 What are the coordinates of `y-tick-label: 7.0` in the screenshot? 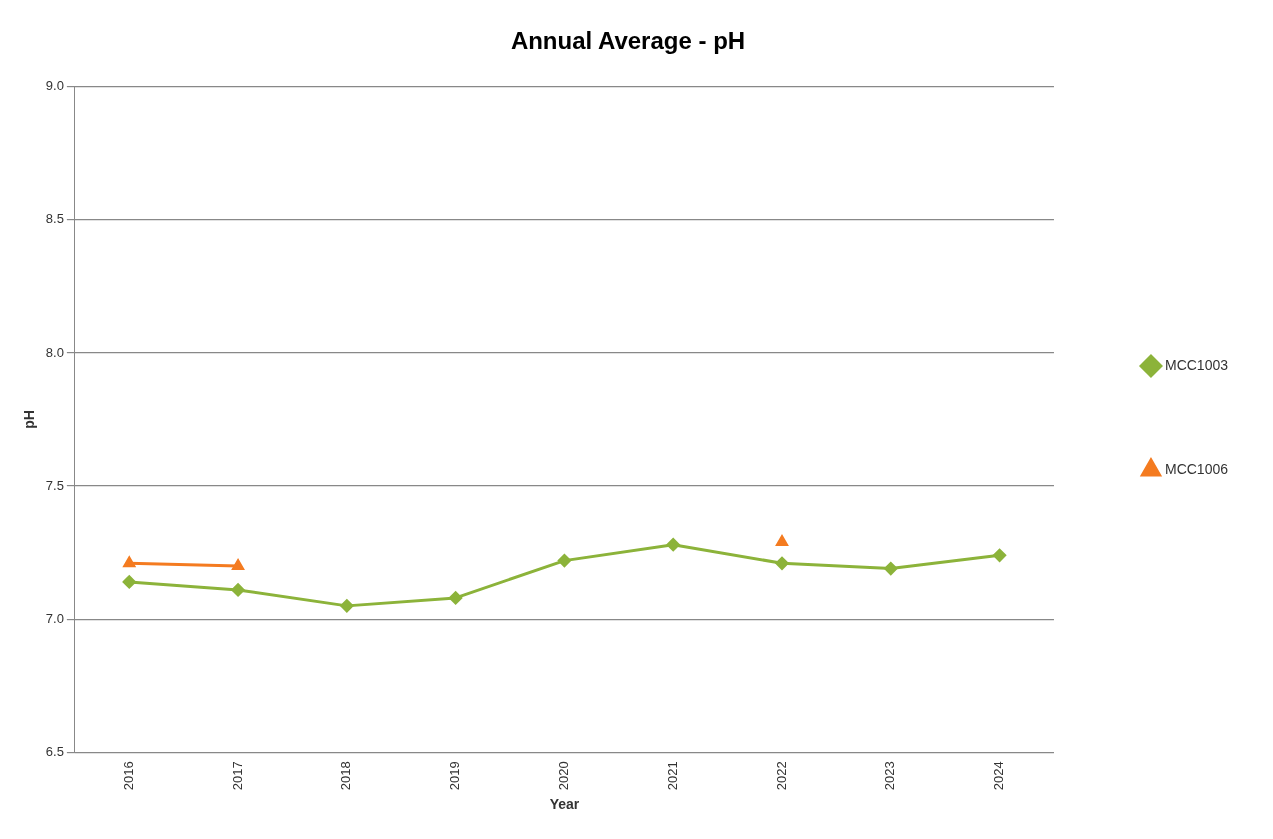 It's located at (54, 618).